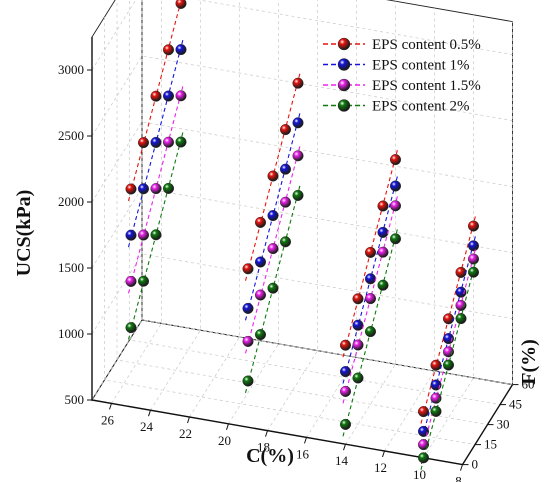 This screenshot has width=550, height=482. What do you see at coordinates (71, 201) in the screenshot?
I see `y-tick-label: 2000` at bounding box center [71, 201].